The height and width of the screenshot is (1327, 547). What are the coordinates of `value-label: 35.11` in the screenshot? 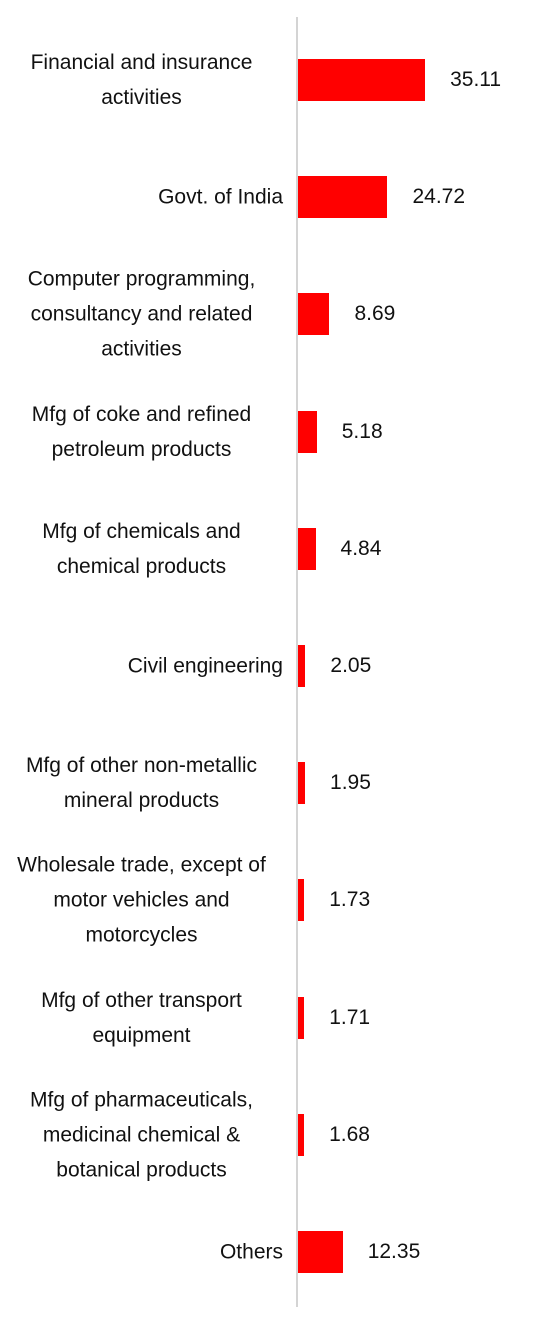 It's located at (476, 79).